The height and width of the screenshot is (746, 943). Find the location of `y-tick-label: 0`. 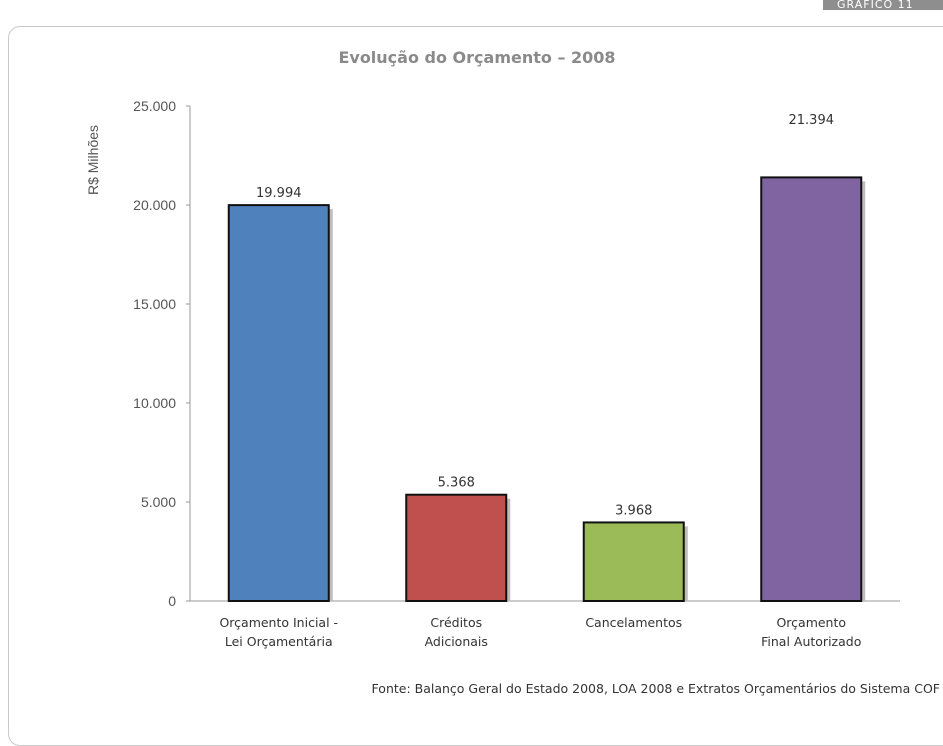

y-tick-label: 0 is located at coordinates (172, 601).